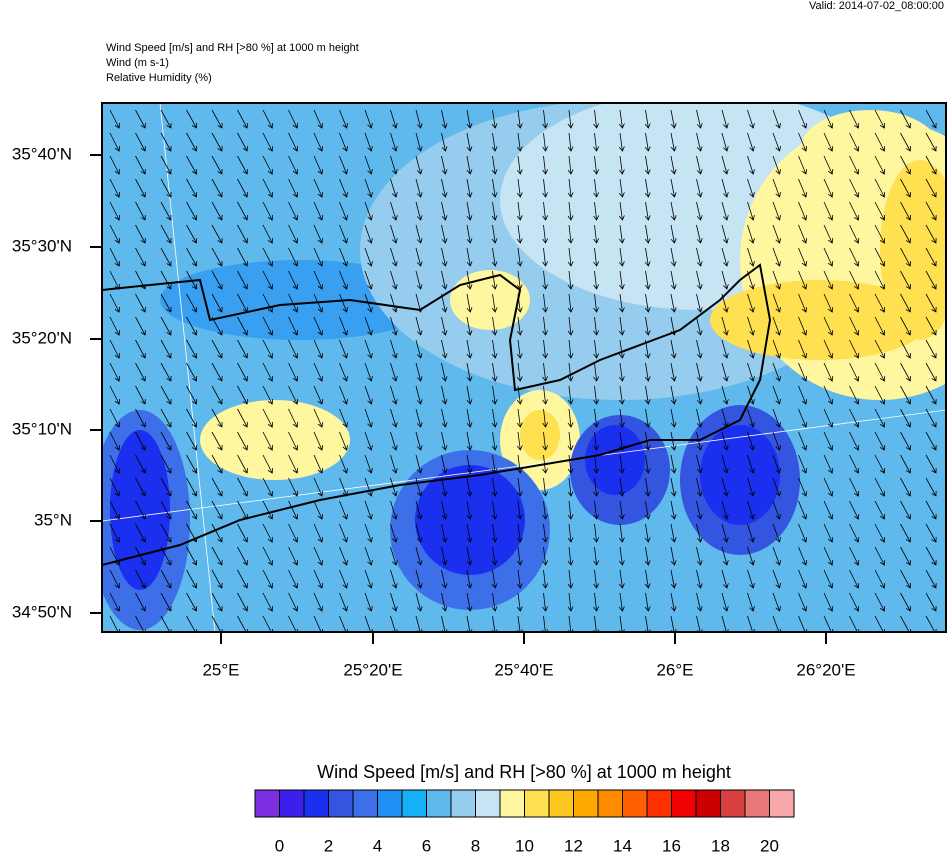  Describe the element at coordinates (622, 845) in the screenshot. I see `colorbar-label: 14` at that location.